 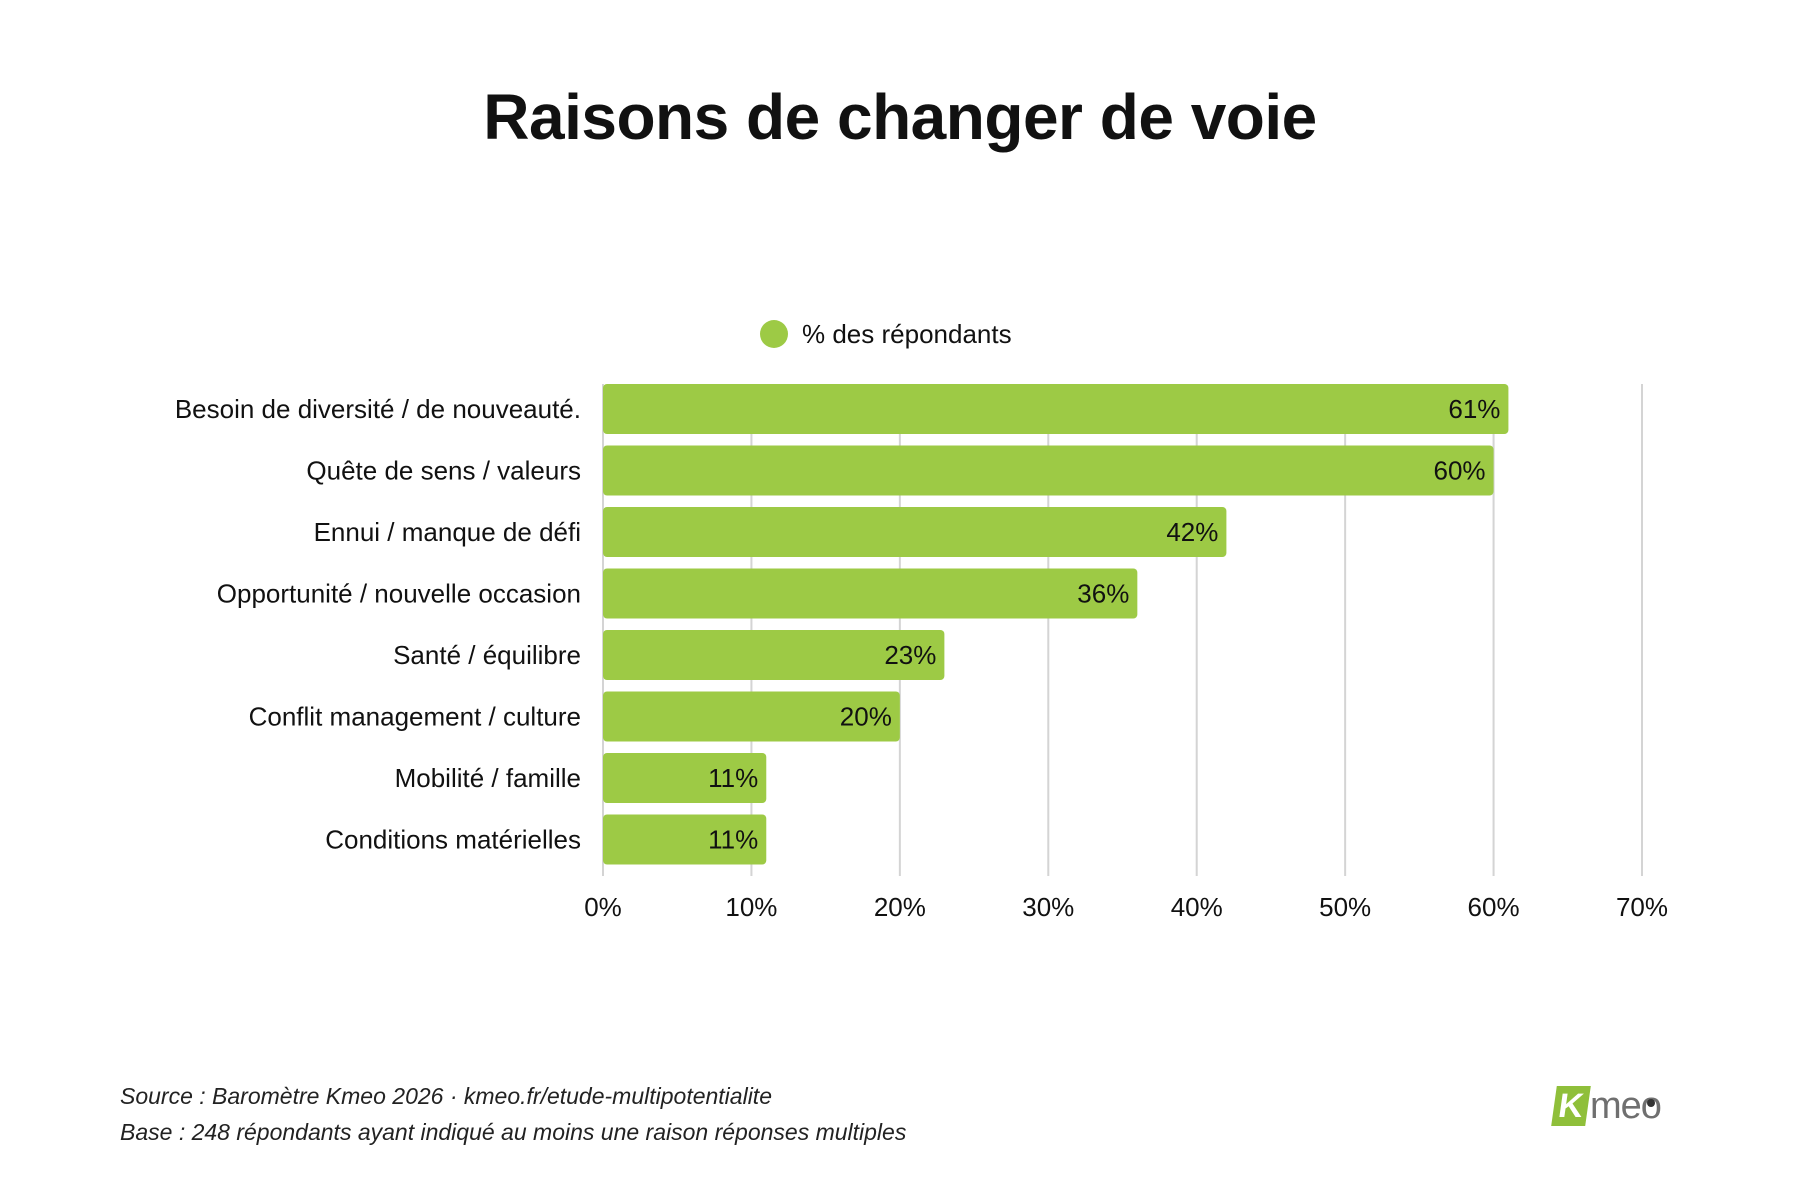 I want to click on category-label: Mobilité / famille, so click(x=488, y=778).